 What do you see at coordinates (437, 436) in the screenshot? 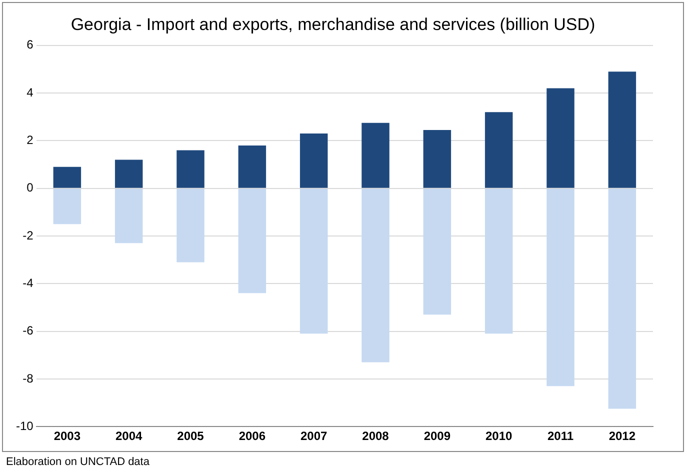
I see `x-tick-label: 2009` at bounding box center [437, 436].